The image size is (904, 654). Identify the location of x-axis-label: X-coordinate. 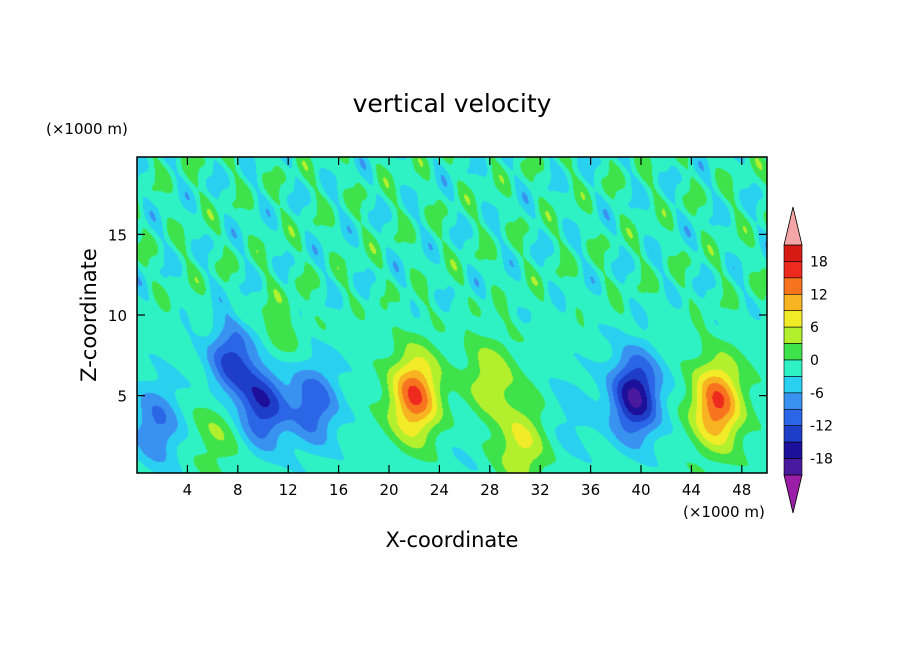
(452, 540).